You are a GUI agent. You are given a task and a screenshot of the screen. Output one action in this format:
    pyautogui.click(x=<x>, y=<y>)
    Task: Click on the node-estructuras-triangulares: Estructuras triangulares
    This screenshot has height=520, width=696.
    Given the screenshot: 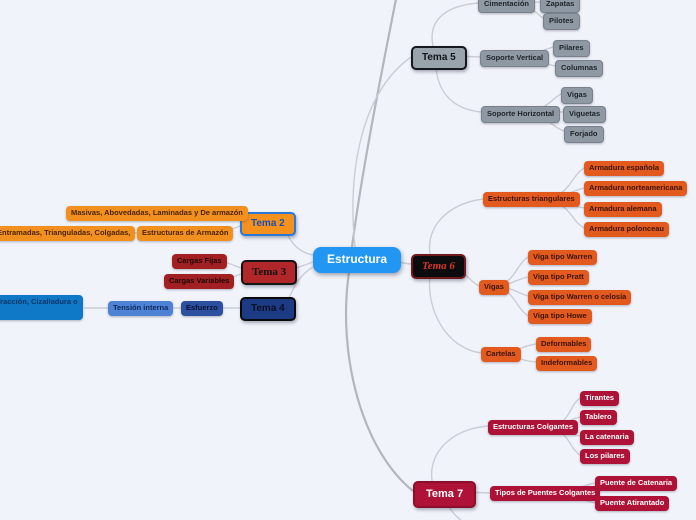 What is the action you would take?
    pyautogui.click(x=531, y=199)
    